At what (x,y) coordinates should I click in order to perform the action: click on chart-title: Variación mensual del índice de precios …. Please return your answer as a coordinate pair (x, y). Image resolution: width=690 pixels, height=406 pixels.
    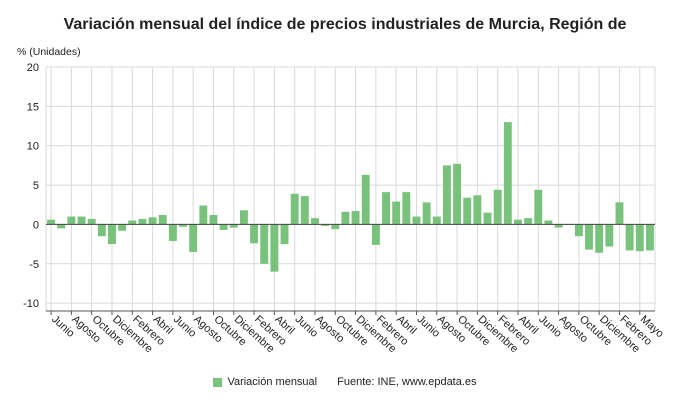
    Looking at the image, I should click on (345, 24).